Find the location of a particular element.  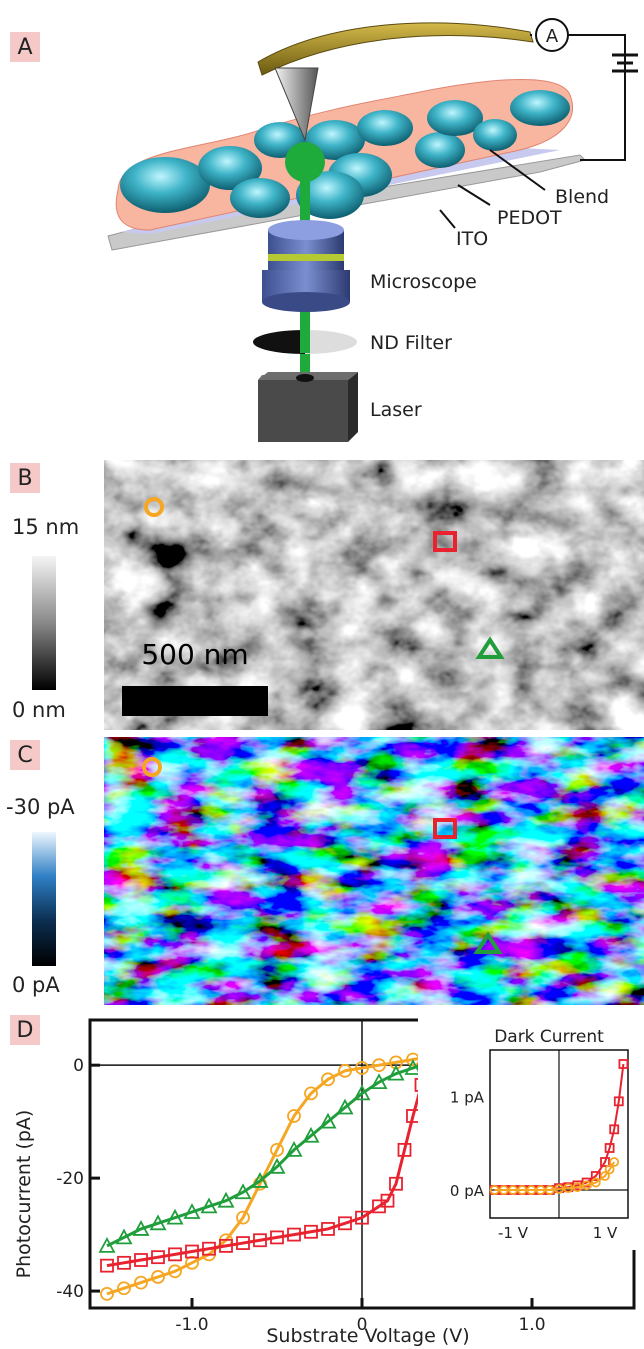

scalebar is located at coordinates (195, 701).